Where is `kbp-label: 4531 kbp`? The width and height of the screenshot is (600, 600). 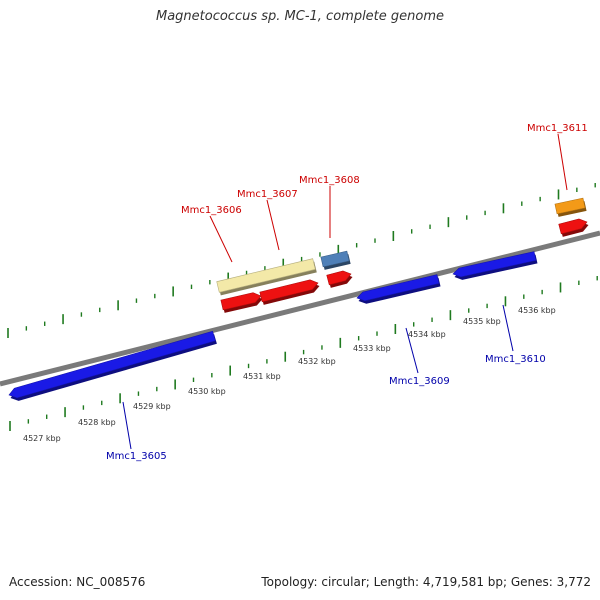
kbp-label: 4531 kbp is located at coordinates (262, 376).